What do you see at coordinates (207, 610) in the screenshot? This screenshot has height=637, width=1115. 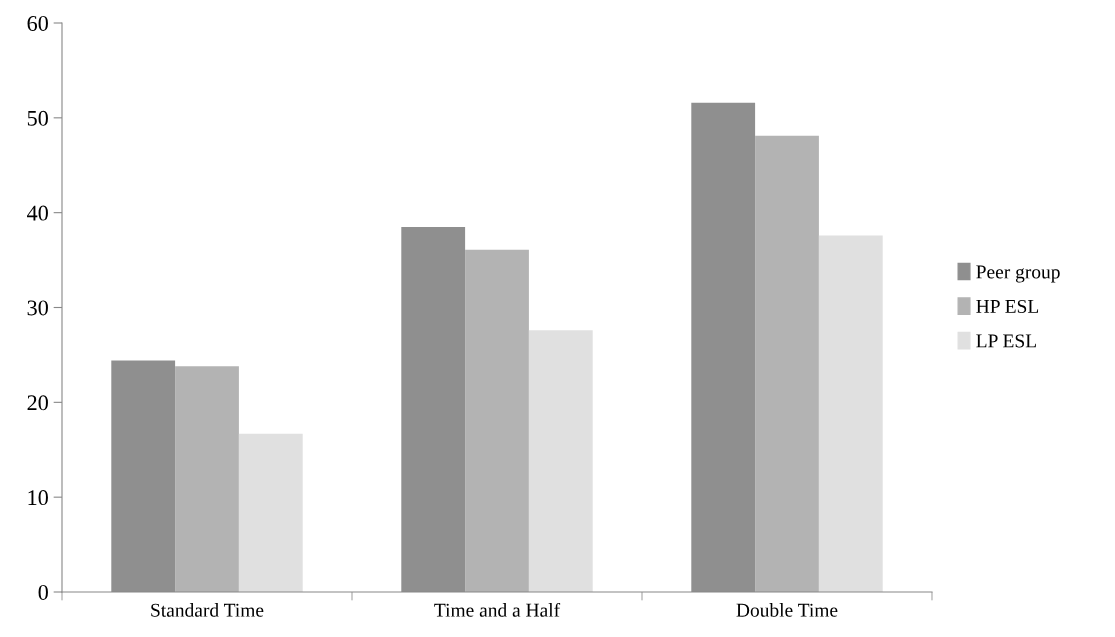 I see `x-tick-label: Standard Time` at bounding box center [207, 610].